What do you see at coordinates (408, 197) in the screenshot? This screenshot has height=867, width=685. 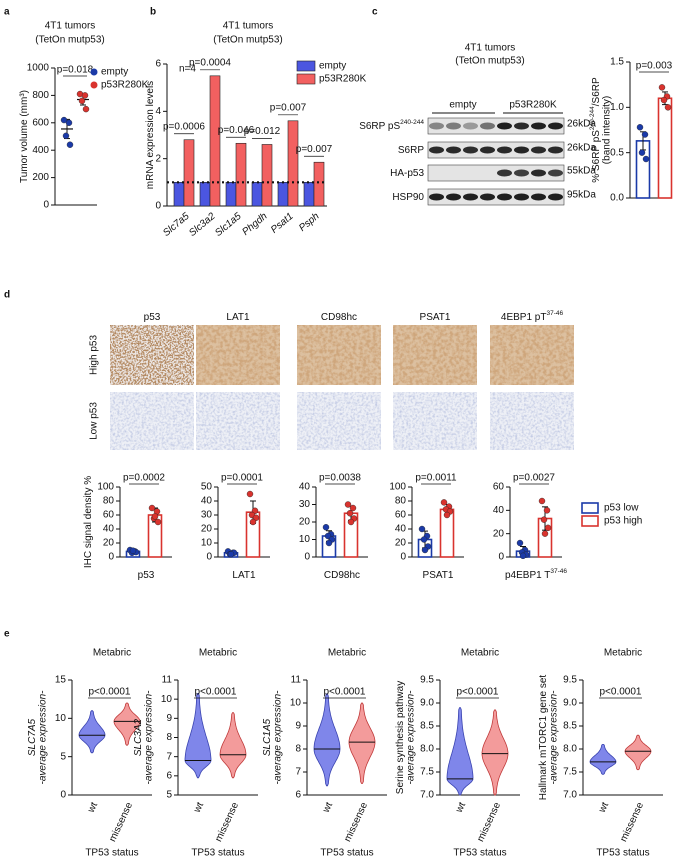 I see `blot-row-label-part: HSP90` at bounding box center [408, 197].